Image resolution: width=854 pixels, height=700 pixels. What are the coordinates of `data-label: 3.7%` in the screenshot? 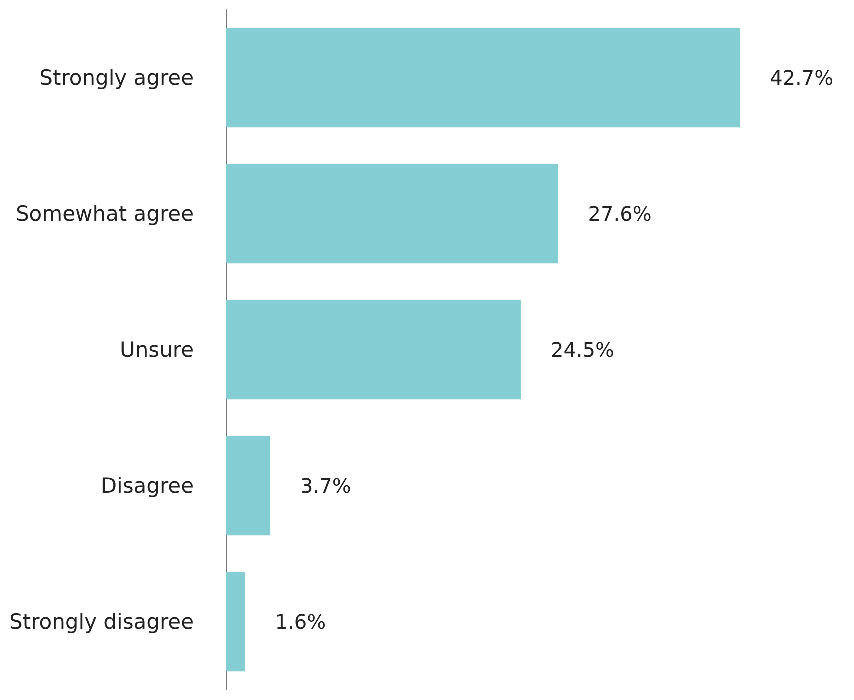 It's located at (326, 486).